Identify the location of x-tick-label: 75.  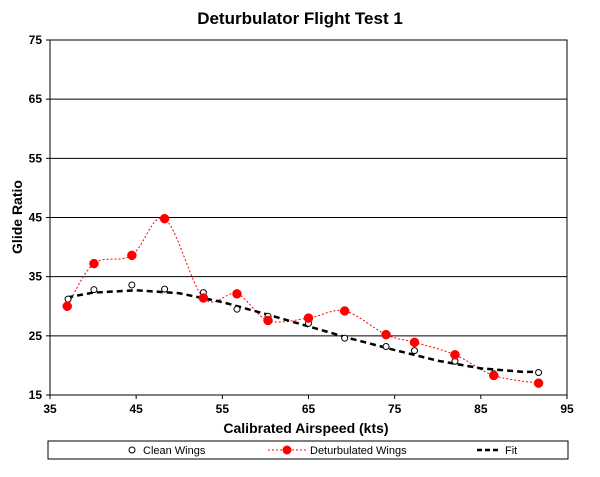
(395, 409).